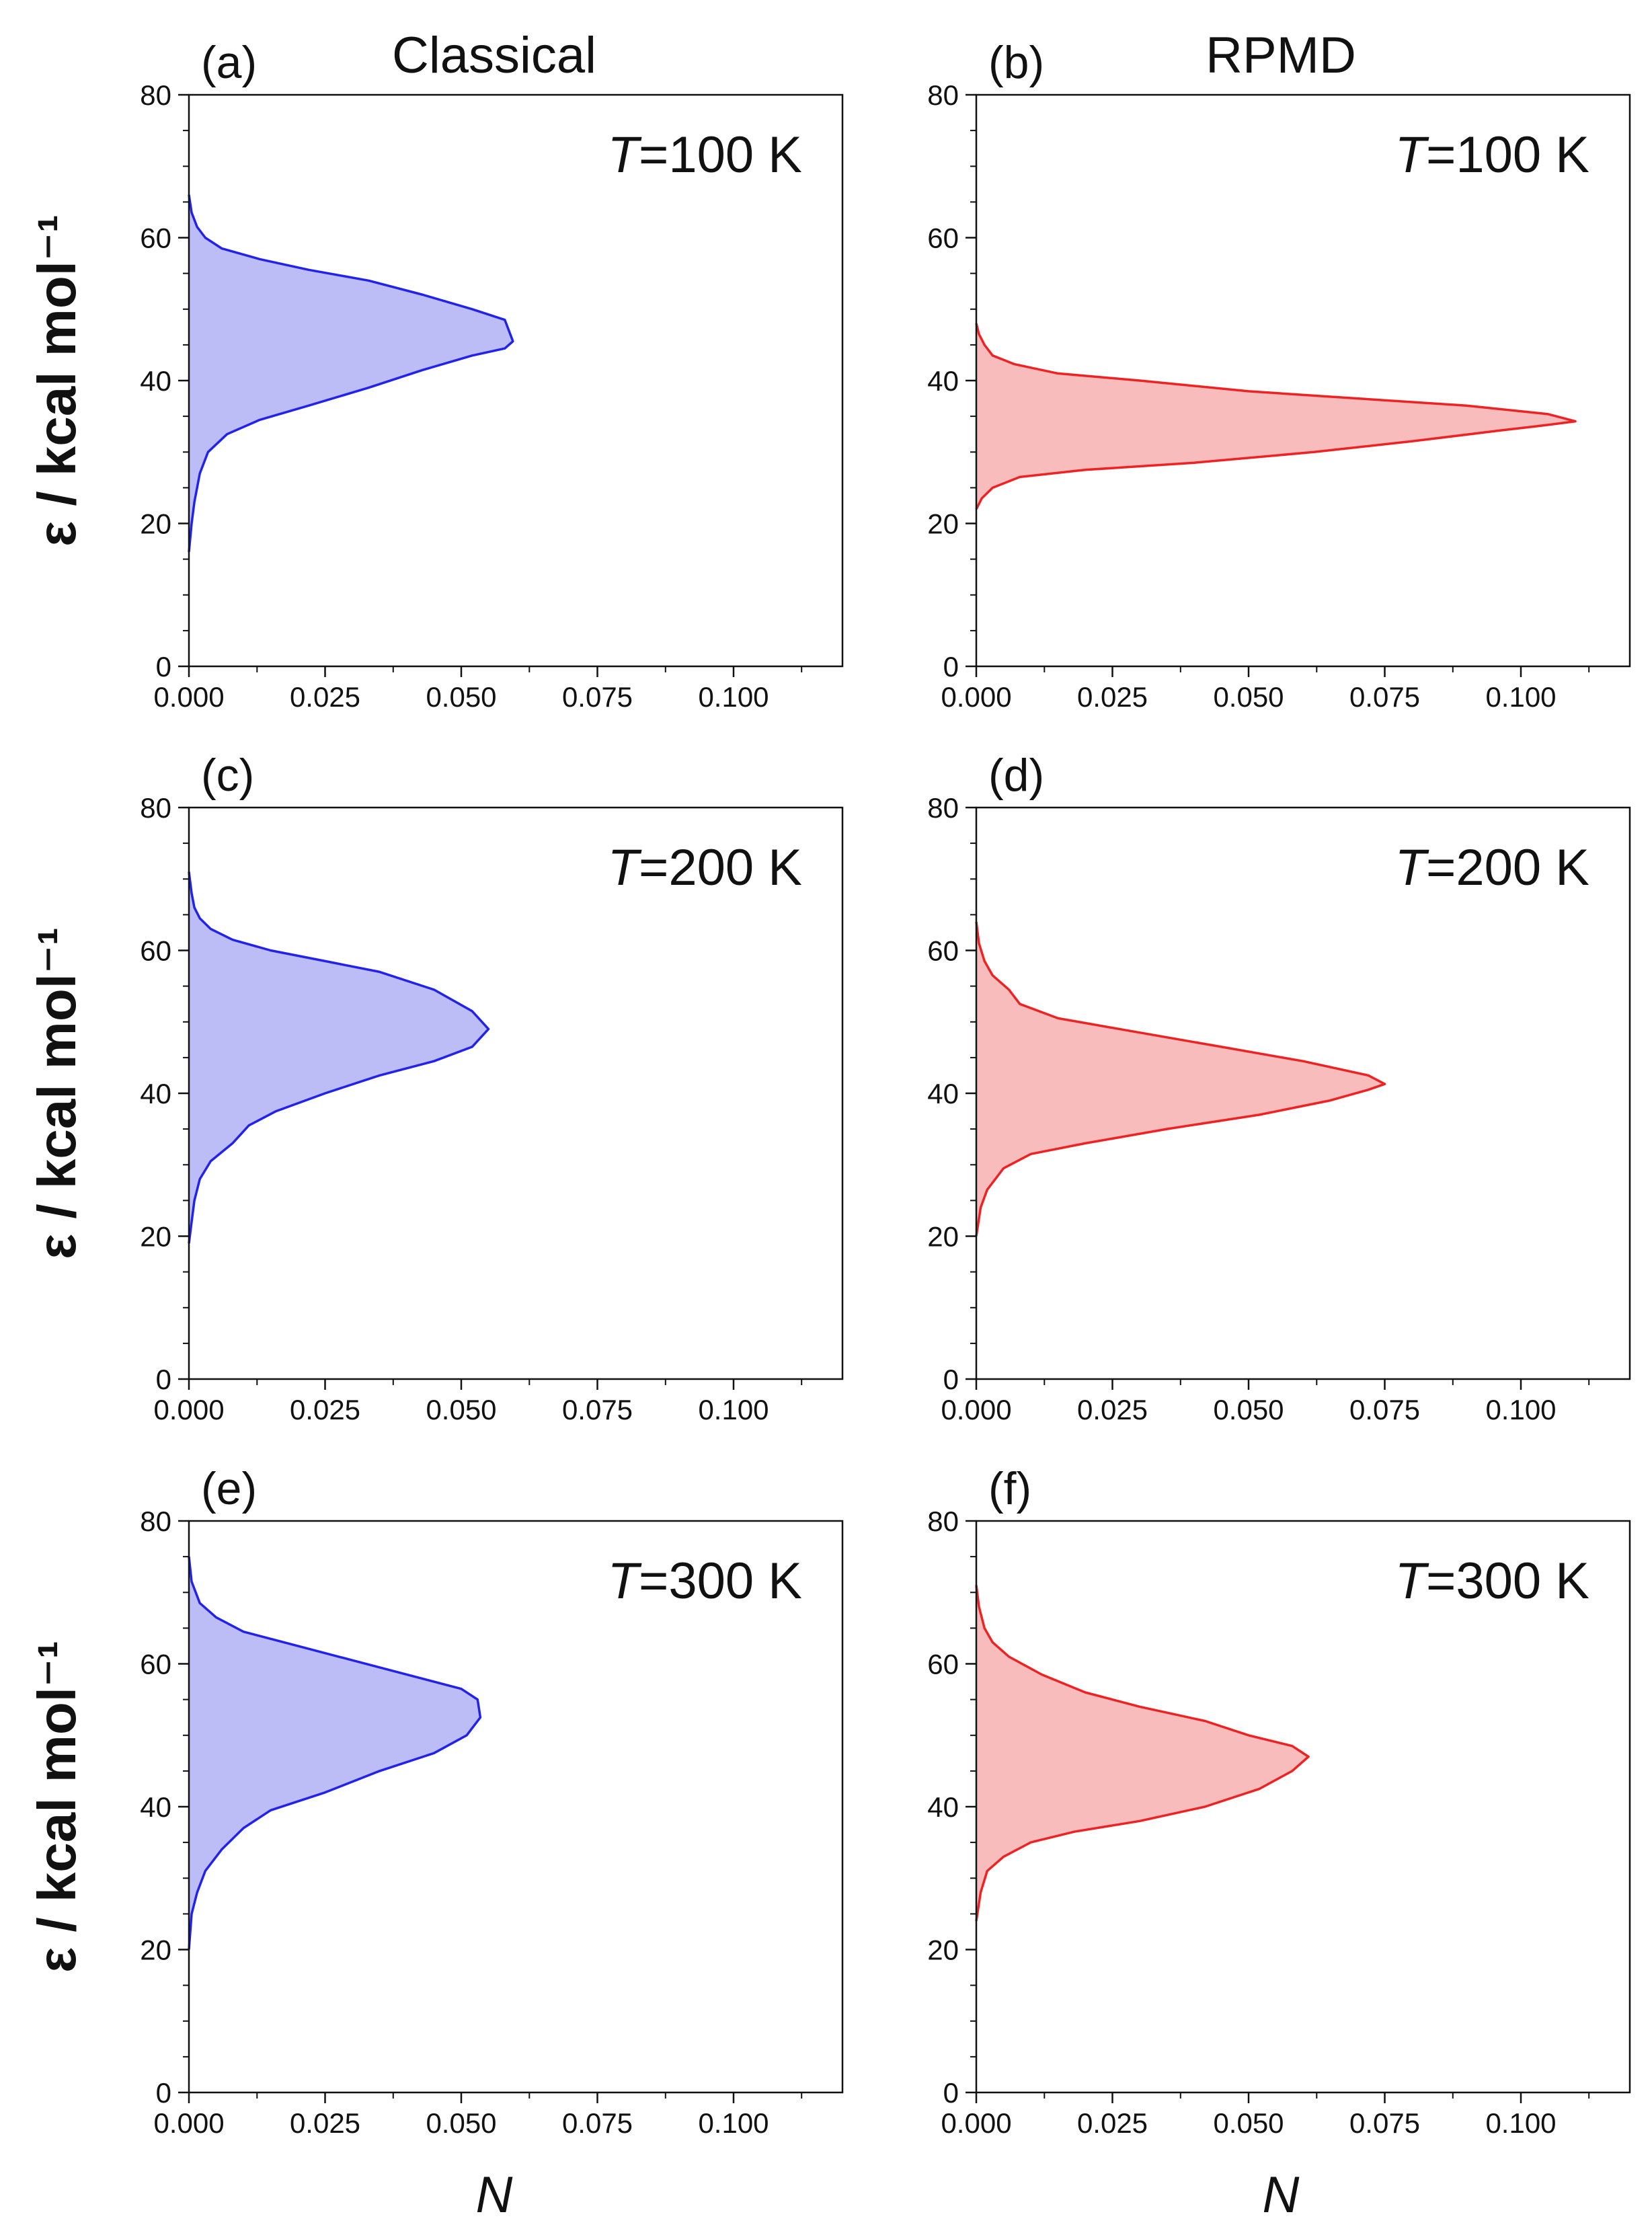  Describe the element at coordinates (57, 1807) in the screenshot. I see `y-axis-label-row-3: ε / kcal mol⁻¹` at that location.